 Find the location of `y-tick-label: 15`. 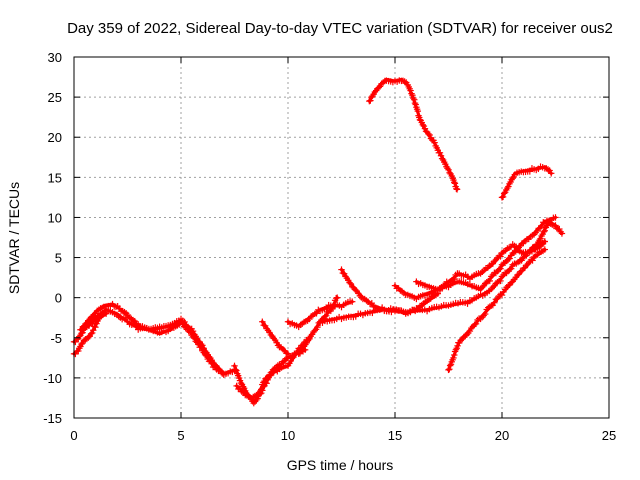

y-tick-label: 15 is located at coordinates (55, 177).